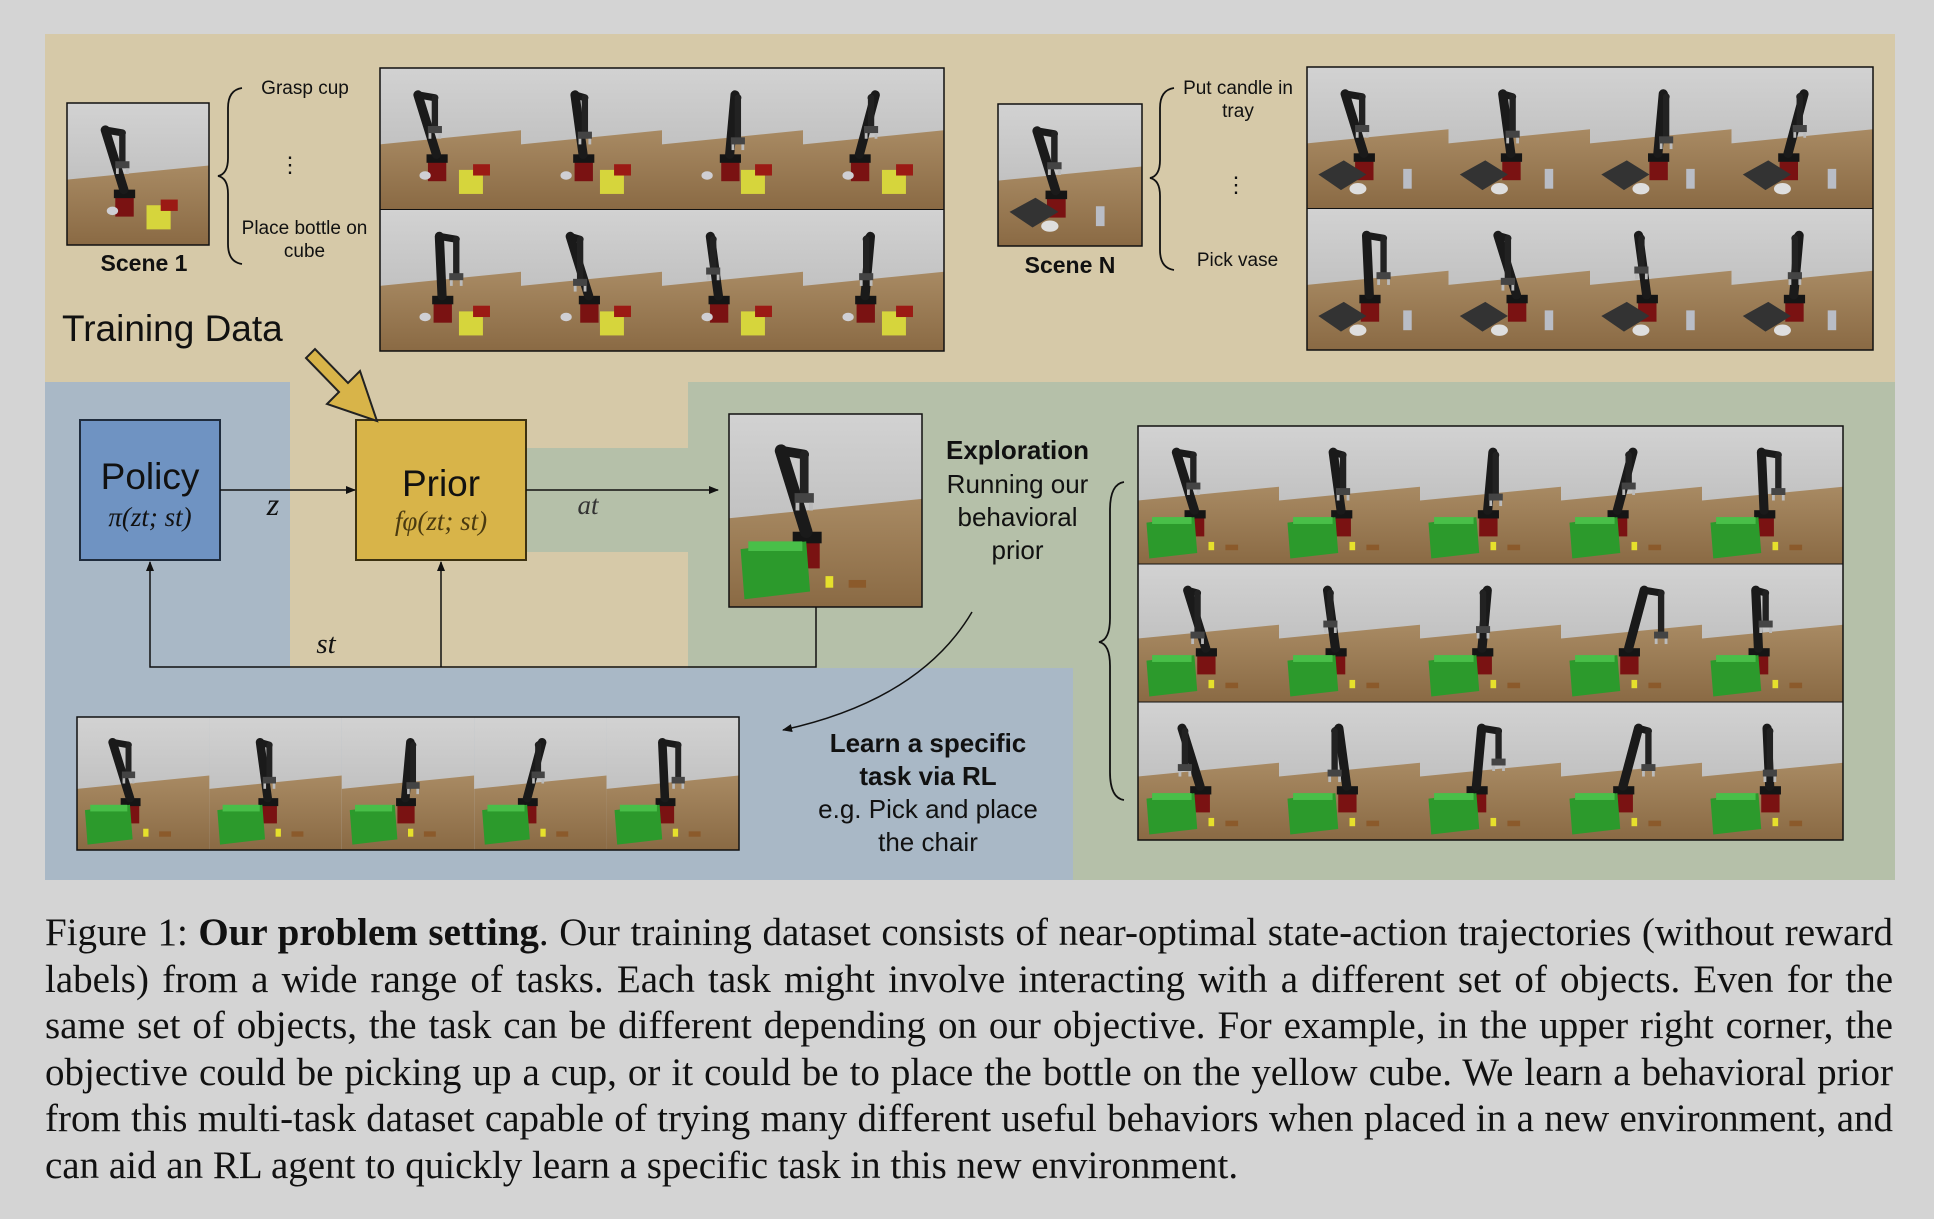 Image resolution: width=1934 pixels, height=1219 pixels. I want to click on action-band, so click(607, 500).